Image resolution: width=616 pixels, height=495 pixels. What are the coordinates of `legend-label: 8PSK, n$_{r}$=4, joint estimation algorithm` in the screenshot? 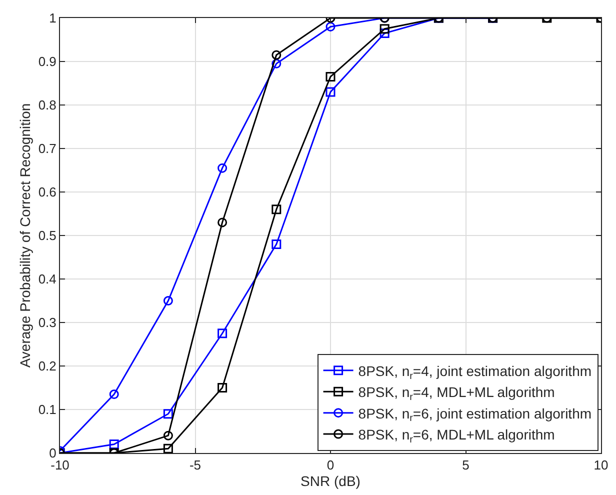 It's located at (475, 372).